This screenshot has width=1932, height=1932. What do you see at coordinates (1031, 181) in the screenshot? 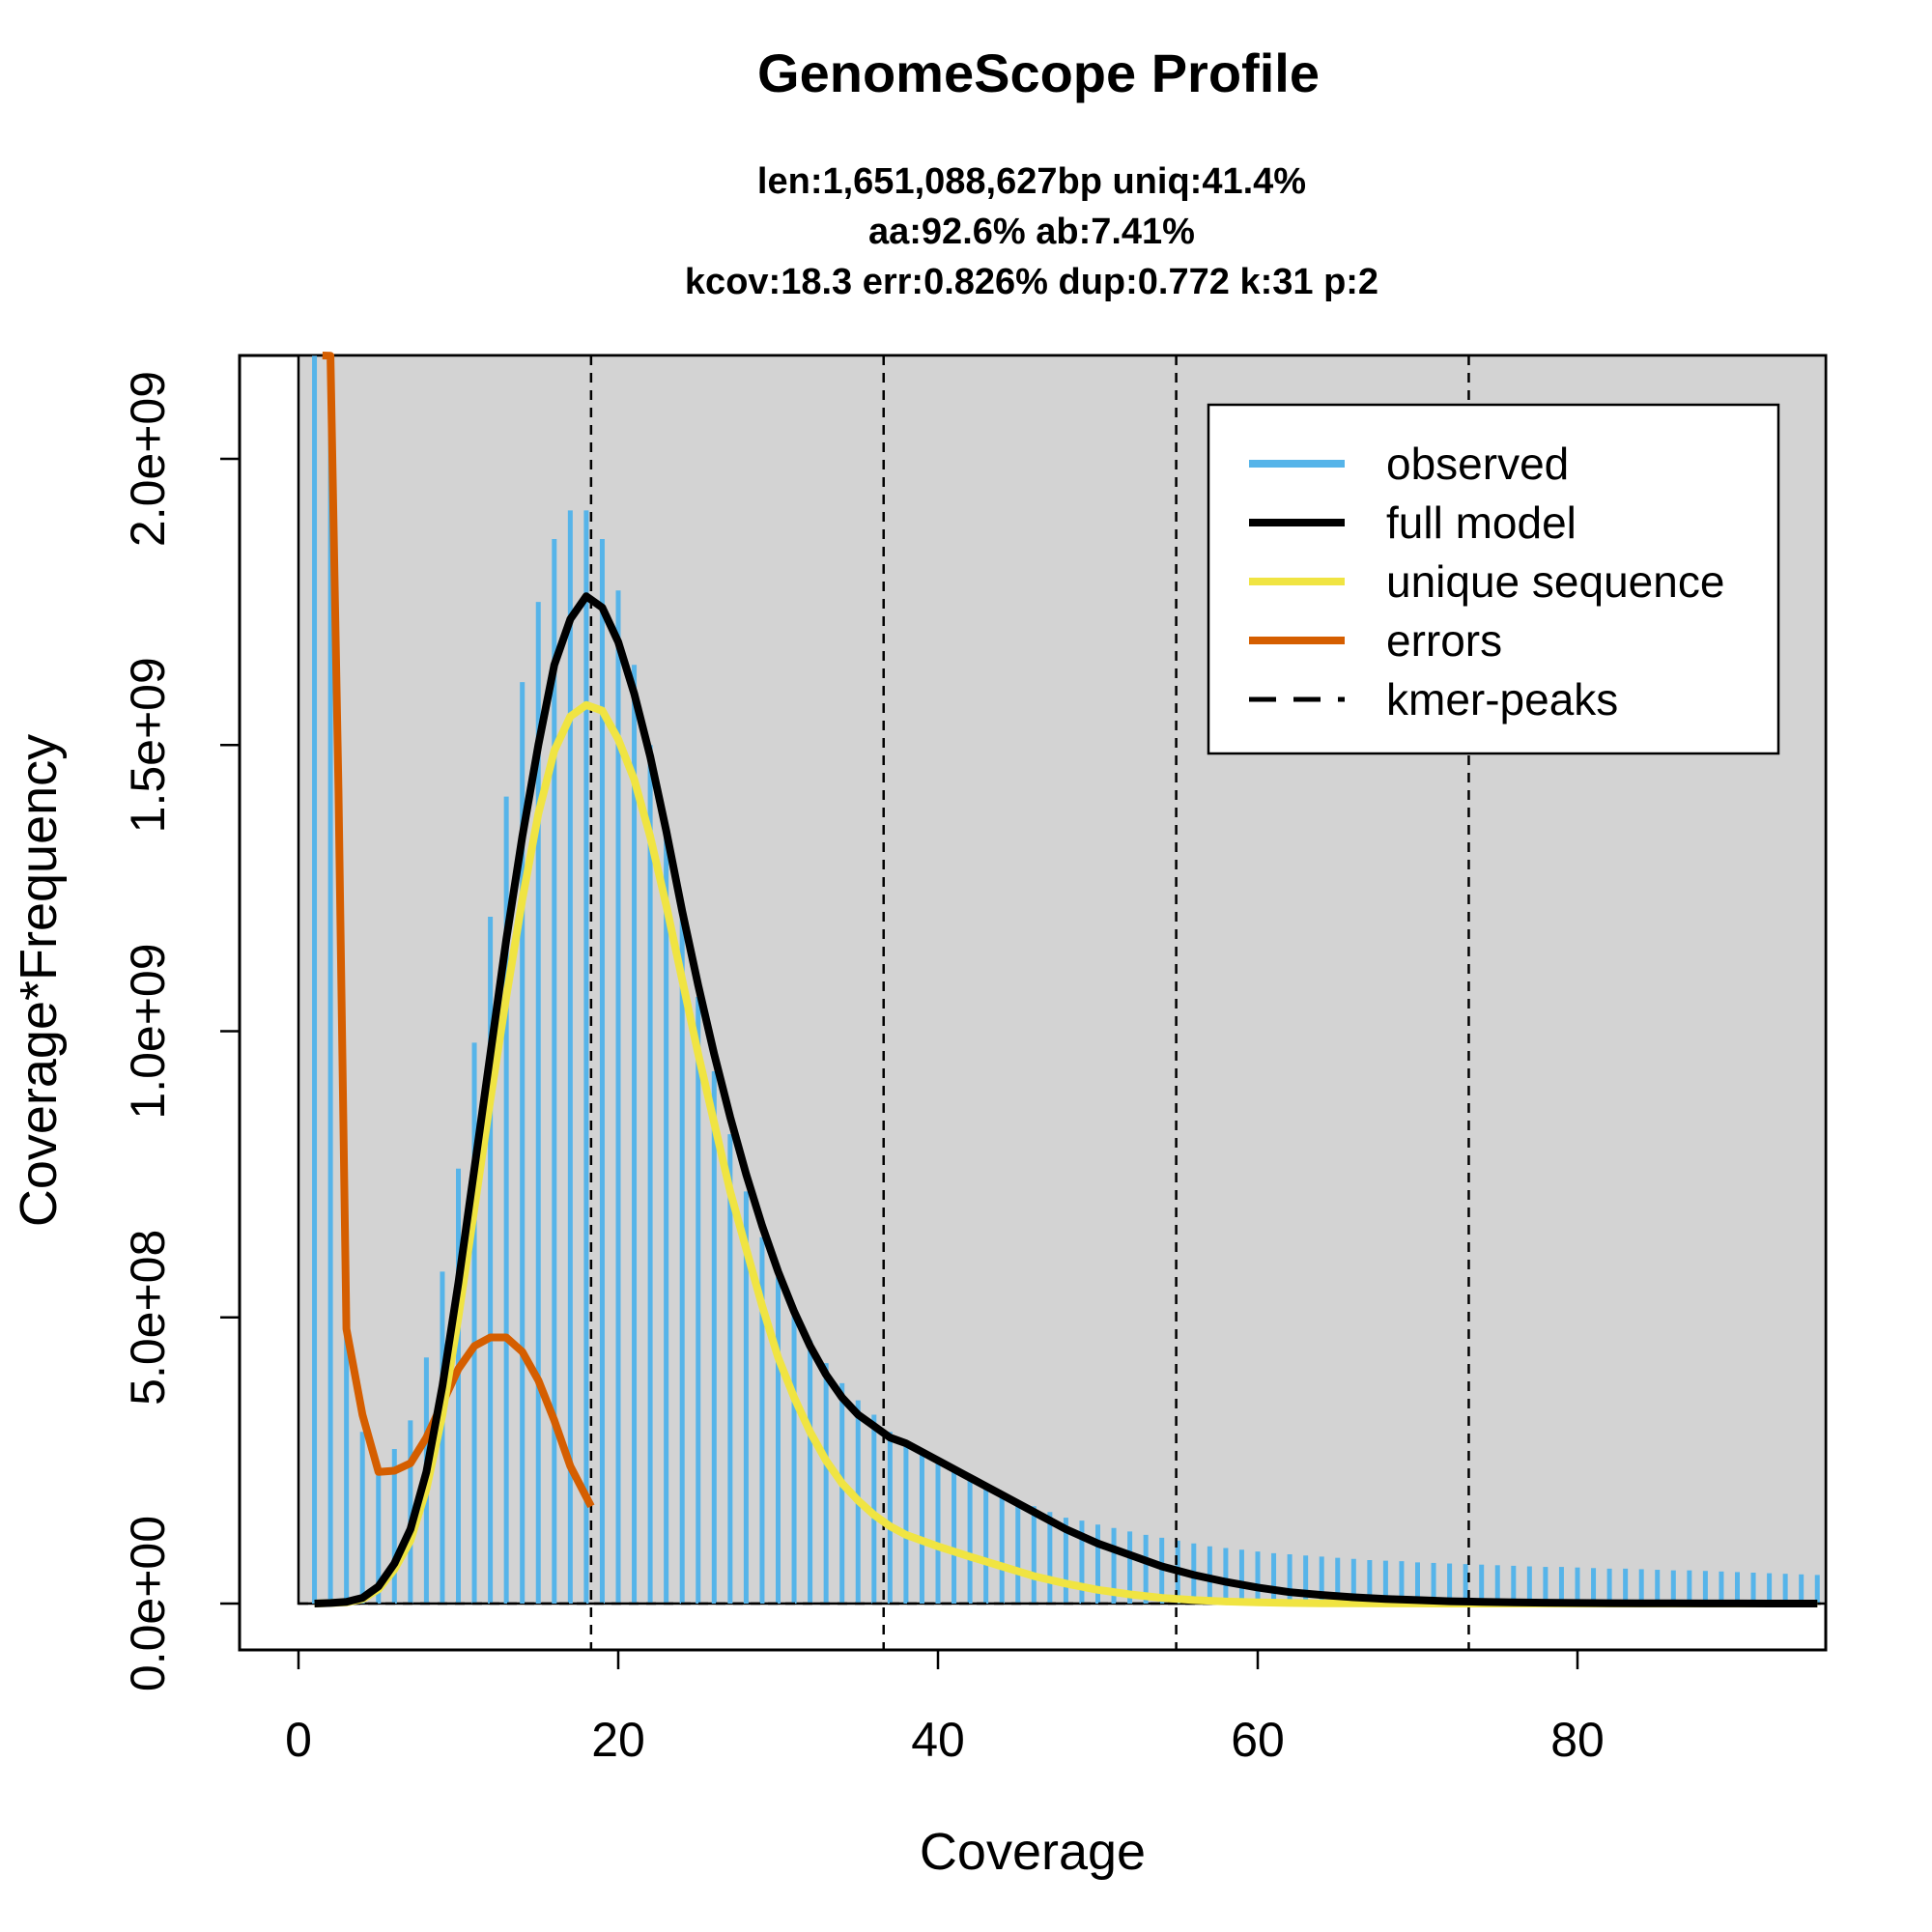
I see `chart-subtitle-line-1: len:1,651,088,627bp uniq:41.4%` at bounding box center [1031, 181].